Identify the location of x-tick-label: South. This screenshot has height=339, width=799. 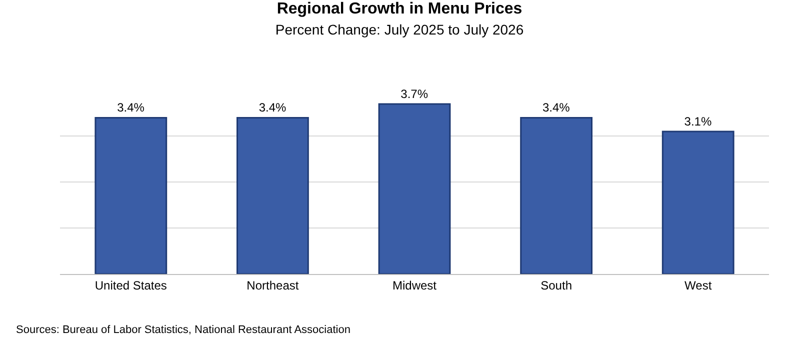
(556, 285).